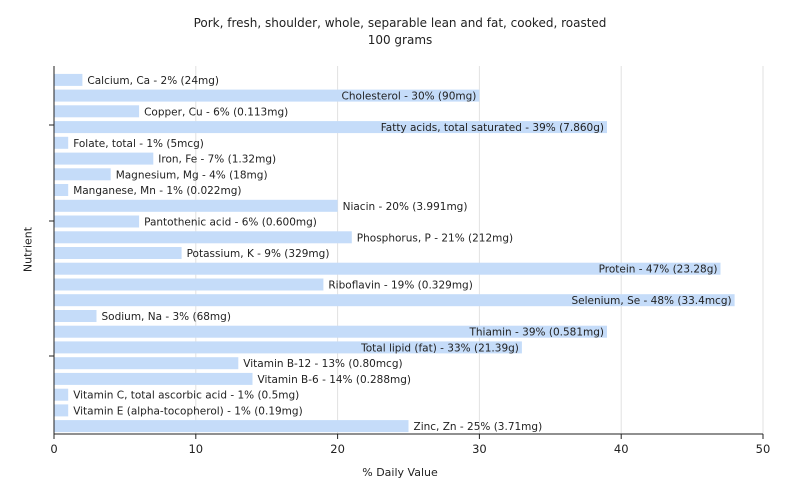 The height and width of the screenshot is (500, 800). Describe the element at coordinates (439, 348) in the screenshot. I see `data-label: Total lipid (fat) - 33% (21.39g)` at that location.